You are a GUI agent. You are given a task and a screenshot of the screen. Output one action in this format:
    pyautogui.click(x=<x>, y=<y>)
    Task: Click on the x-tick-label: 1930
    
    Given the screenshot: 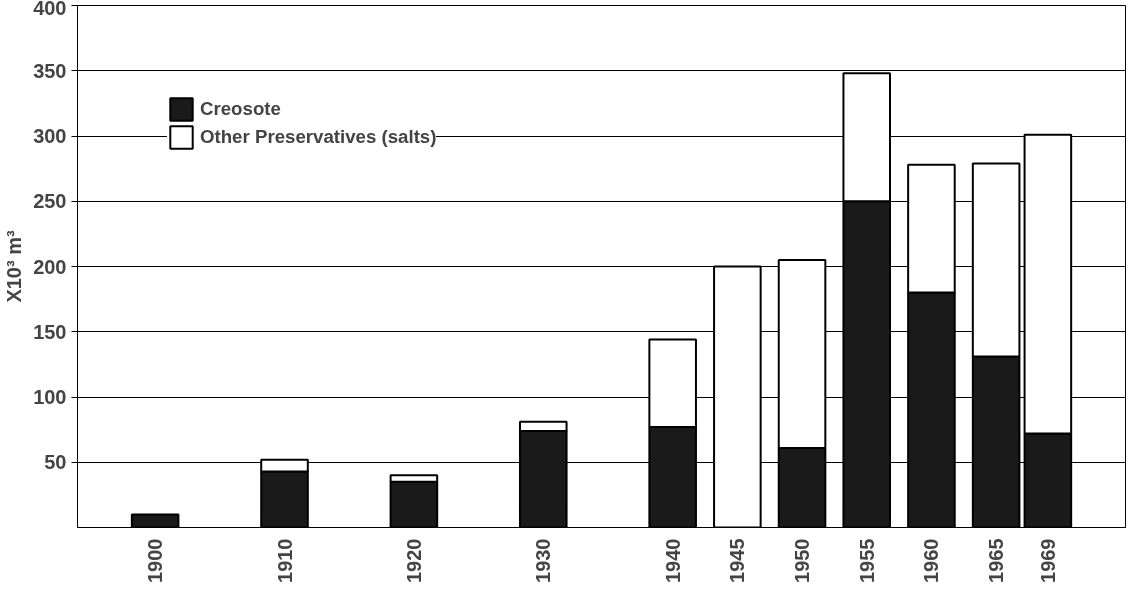 What is the action you would take?
    pyautogui.click(x=543, y=560)
    